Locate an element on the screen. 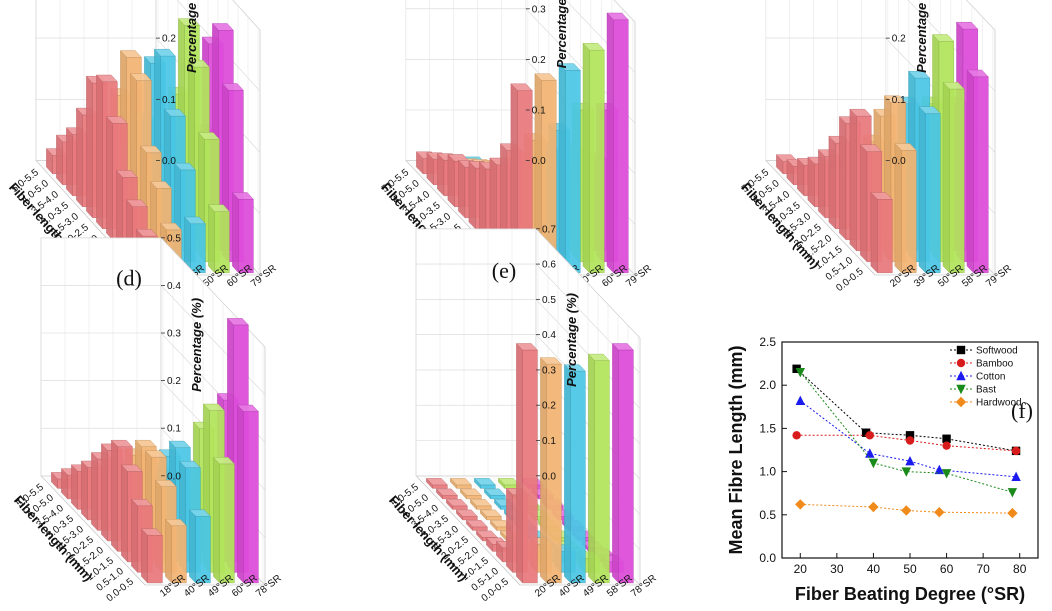  panel-label: (d) is located at coordinates (129, 277).